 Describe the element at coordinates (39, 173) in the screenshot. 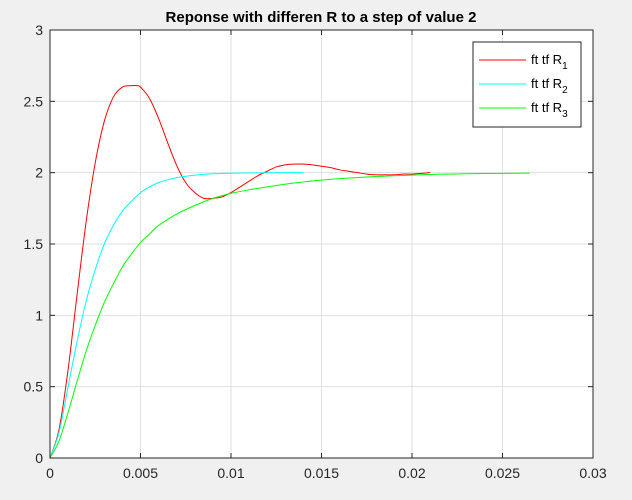

I see `y-tick-label: 2` at that location.